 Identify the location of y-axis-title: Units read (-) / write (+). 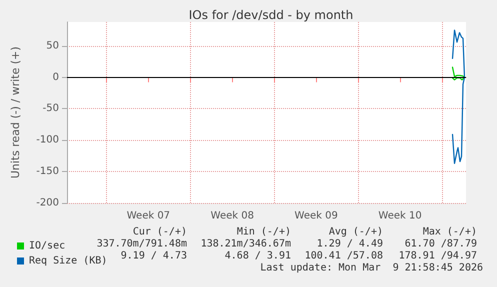
(15, 112).